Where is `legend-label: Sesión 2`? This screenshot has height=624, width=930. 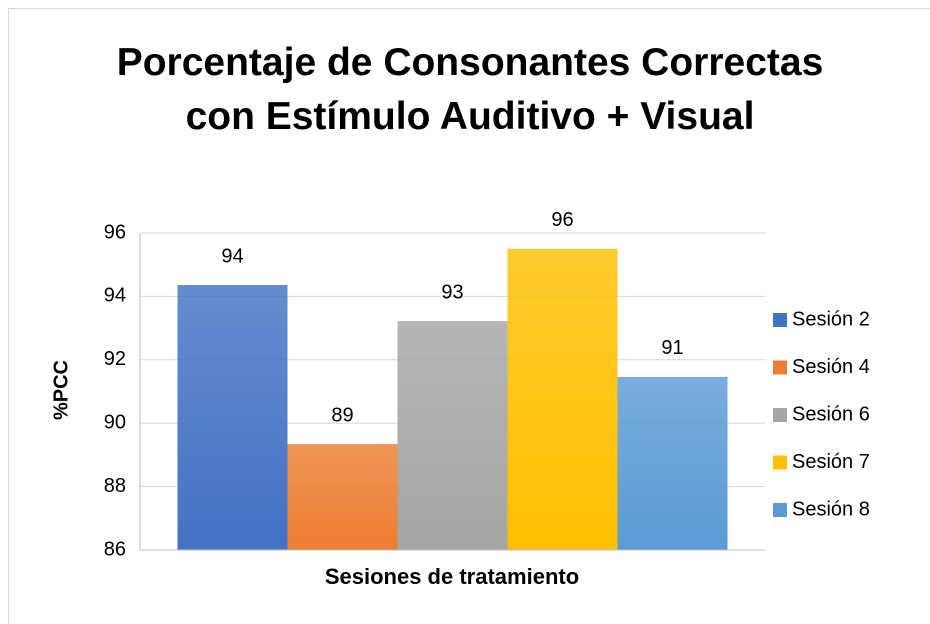
legend-label: Sesión 2 is located at coordinates (831, 319).